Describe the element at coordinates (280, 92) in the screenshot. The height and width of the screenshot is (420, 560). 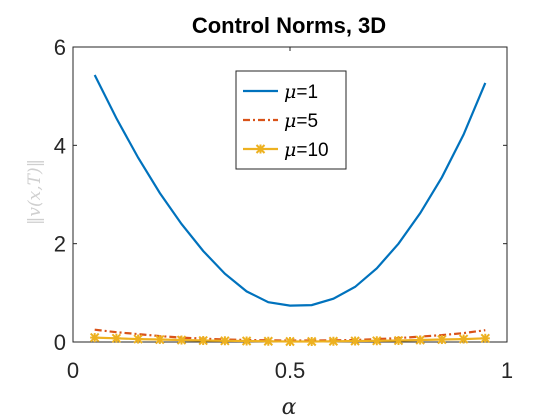
I see `legend-entry-1: μ=1` at that location.